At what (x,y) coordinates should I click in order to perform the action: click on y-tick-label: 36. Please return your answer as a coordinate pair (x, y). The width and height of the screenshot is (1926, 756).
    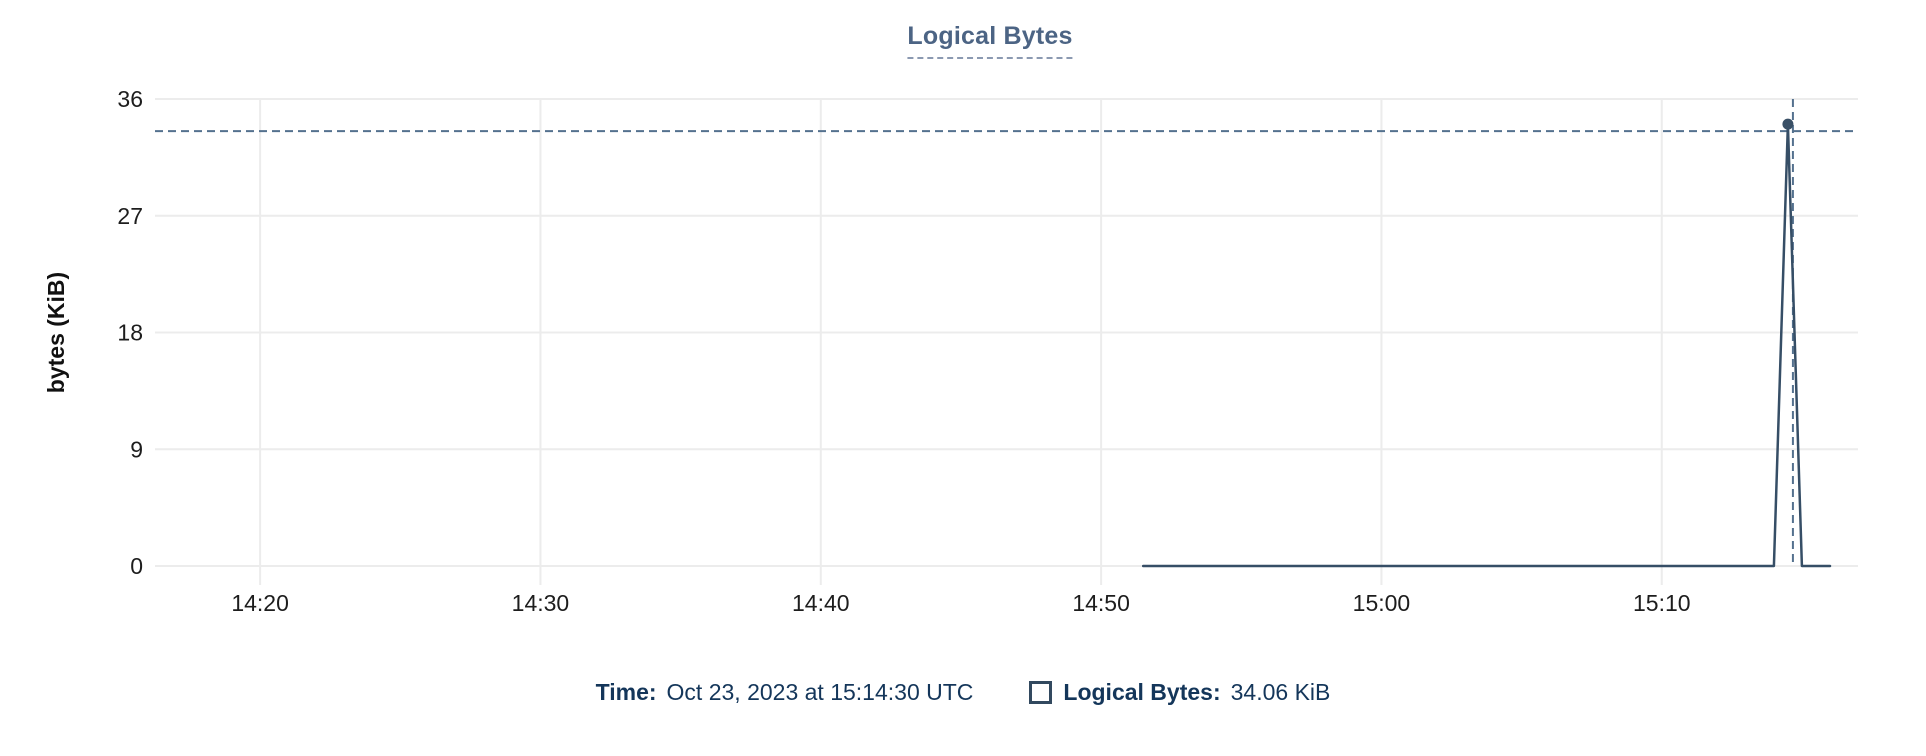
    Looking at the image, I should click on (130, 99).